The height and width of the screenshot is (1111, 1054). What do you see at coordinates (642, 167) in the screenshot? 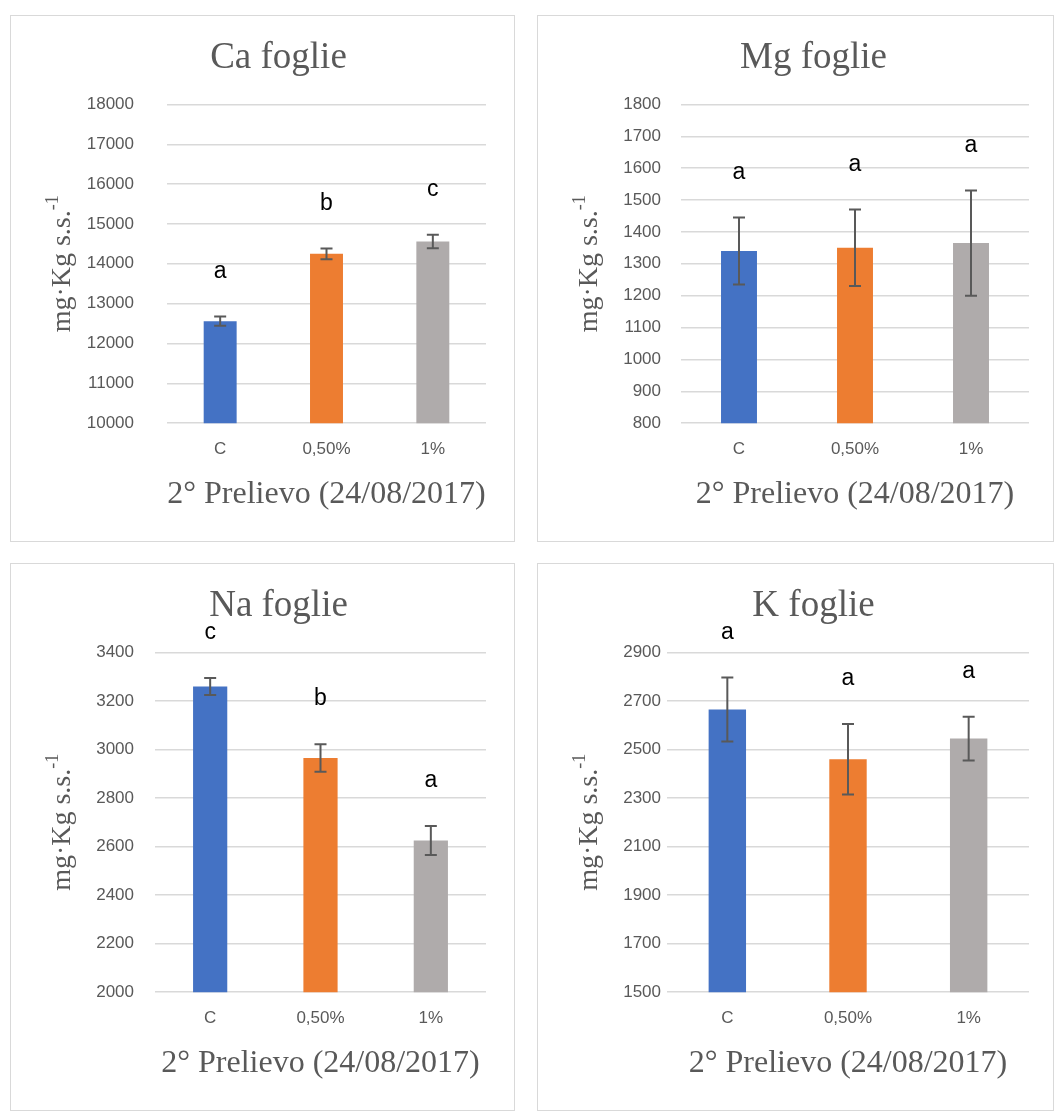
I see `y-tick-label: 1600` at bounding box center [642, 167].